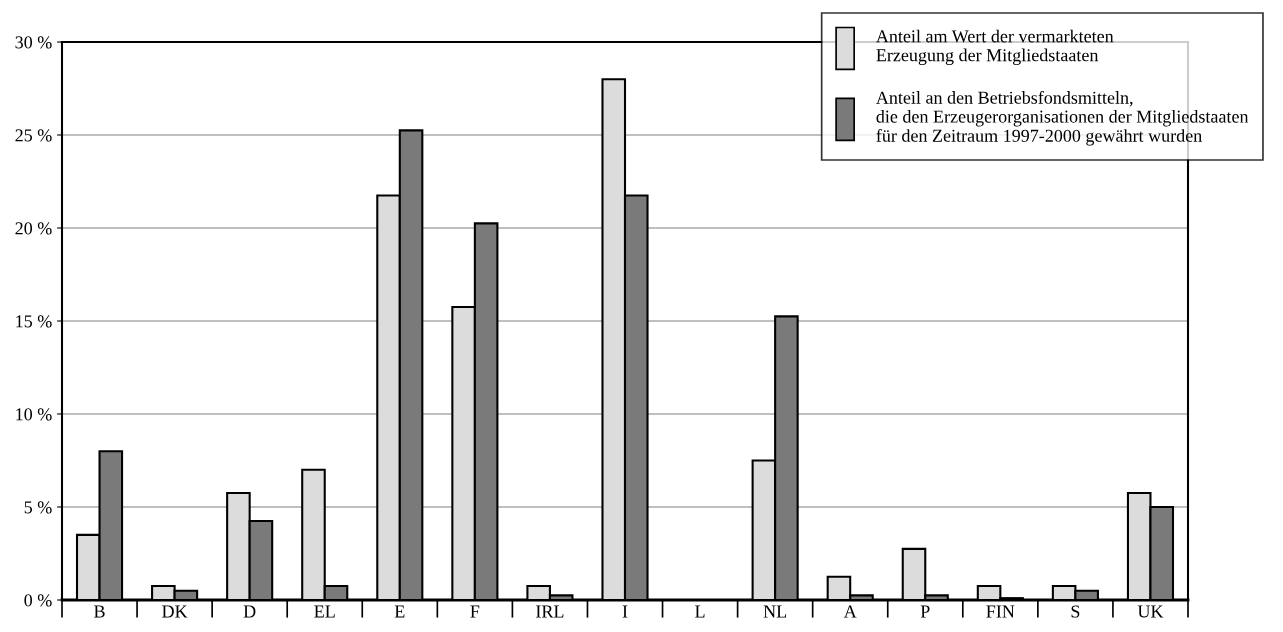  I want to click on legend-label: Anteil am Wert der vermarkteten Erzeugung der Mitgliedstaaten, so click(995, 47).